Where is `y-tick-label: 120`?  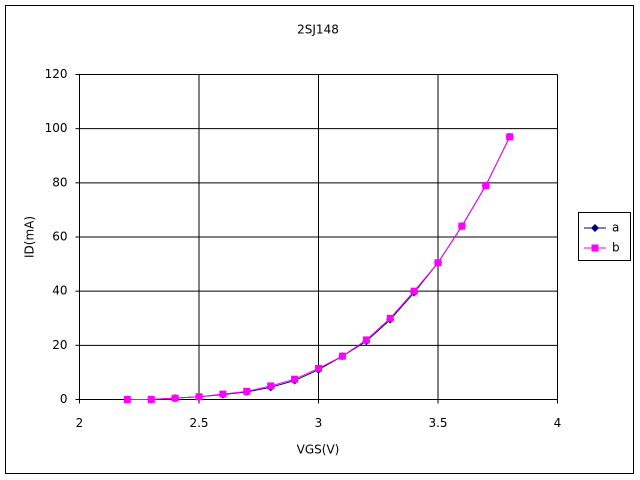 y-tick-label: 120 is located at coordinates (56, 74).